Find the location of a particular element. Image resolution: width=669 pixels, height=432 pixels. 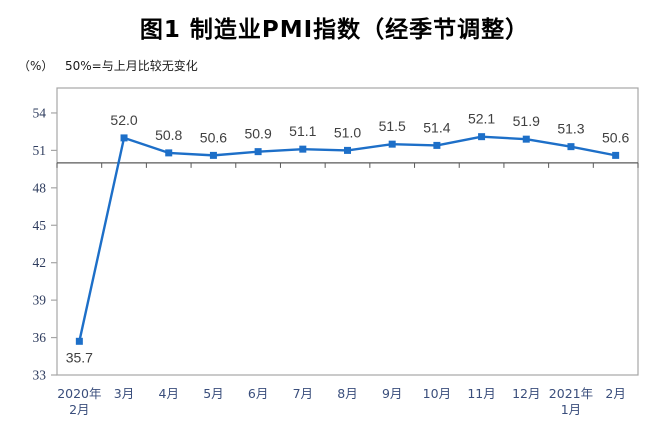

x-axis-category-label: 1月 is located at coordinates (571, 409).